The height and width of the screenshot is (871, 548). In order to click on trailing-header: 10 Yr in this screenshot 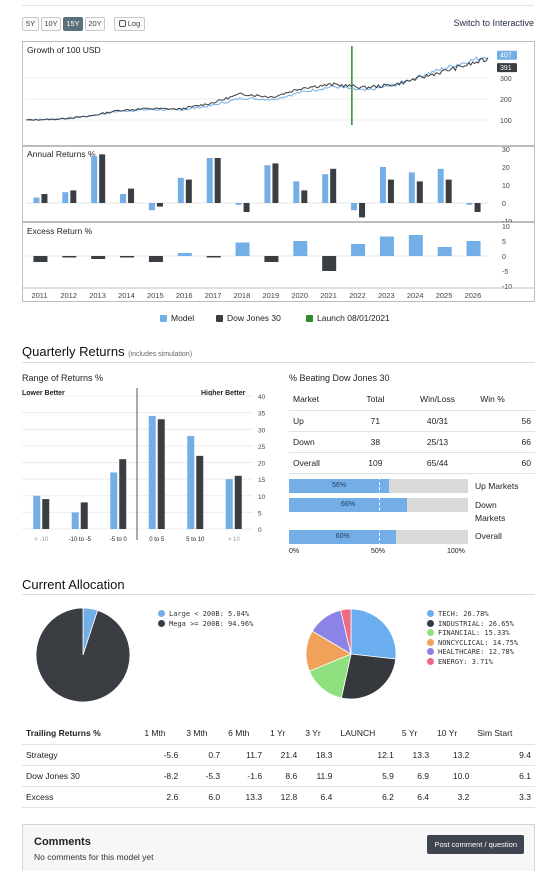, I will do `click(453, 734)`.